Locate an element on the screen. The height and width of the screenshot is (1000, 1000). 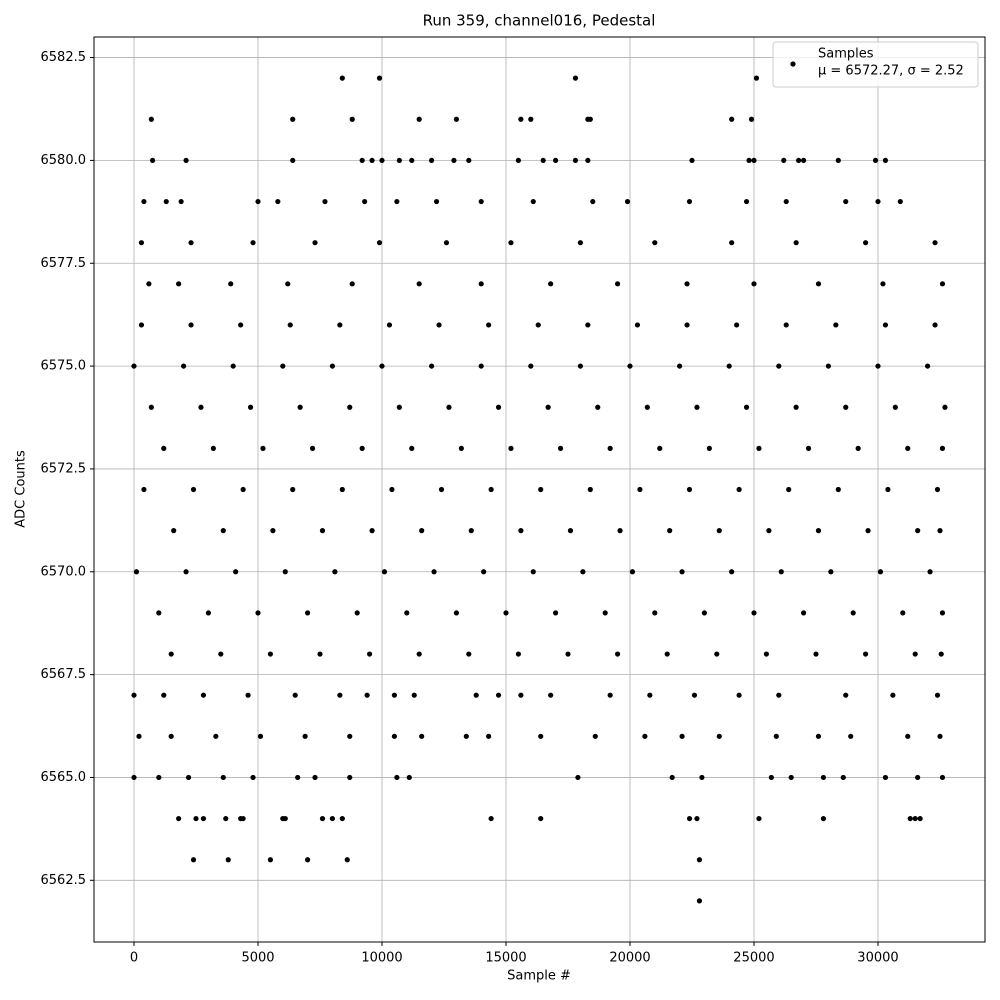
legend-label: Samples is located at coordinates (846, 54).